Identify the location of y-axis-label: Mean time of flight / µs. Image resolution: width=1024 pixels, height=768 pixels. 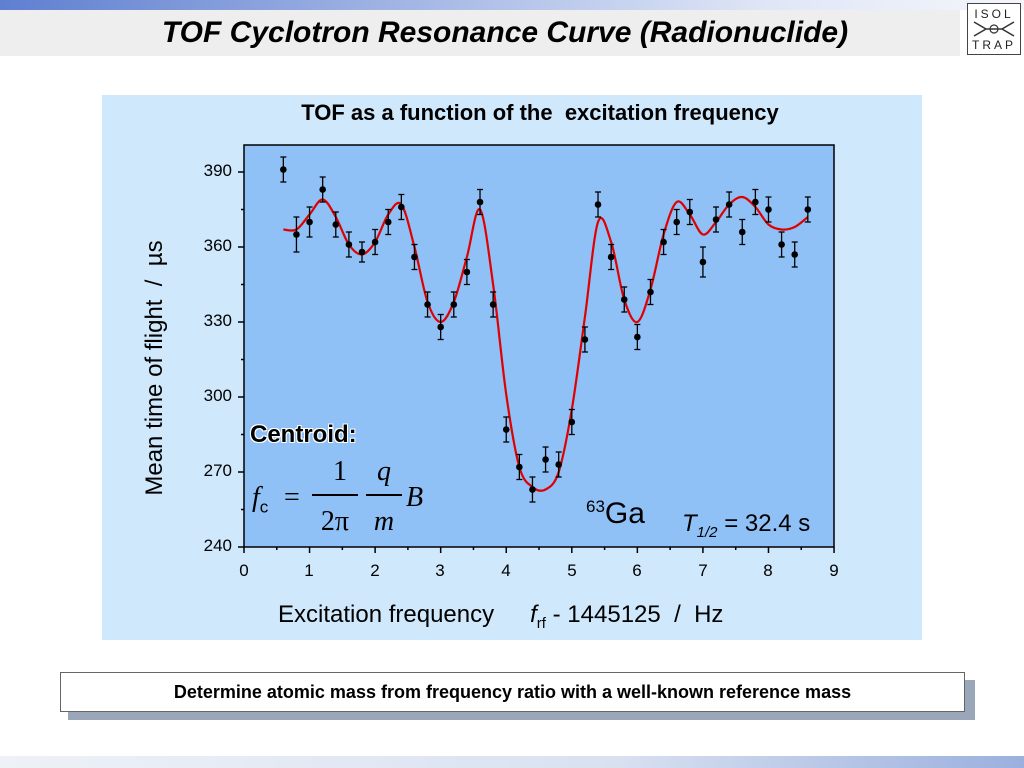
(154, 368).